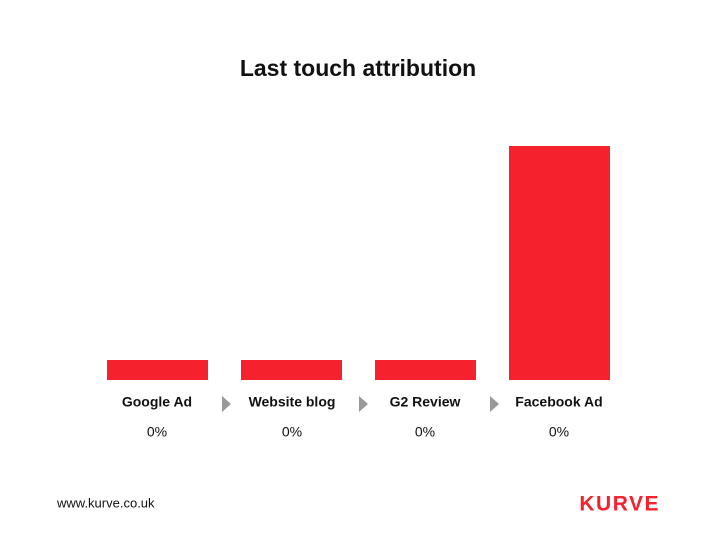 This screenshot has height=560, width=717. What do you see at coordinates (358, 68) in the screenshot?
I see `title: Last touch attribution` at bounding box center [358, 68].